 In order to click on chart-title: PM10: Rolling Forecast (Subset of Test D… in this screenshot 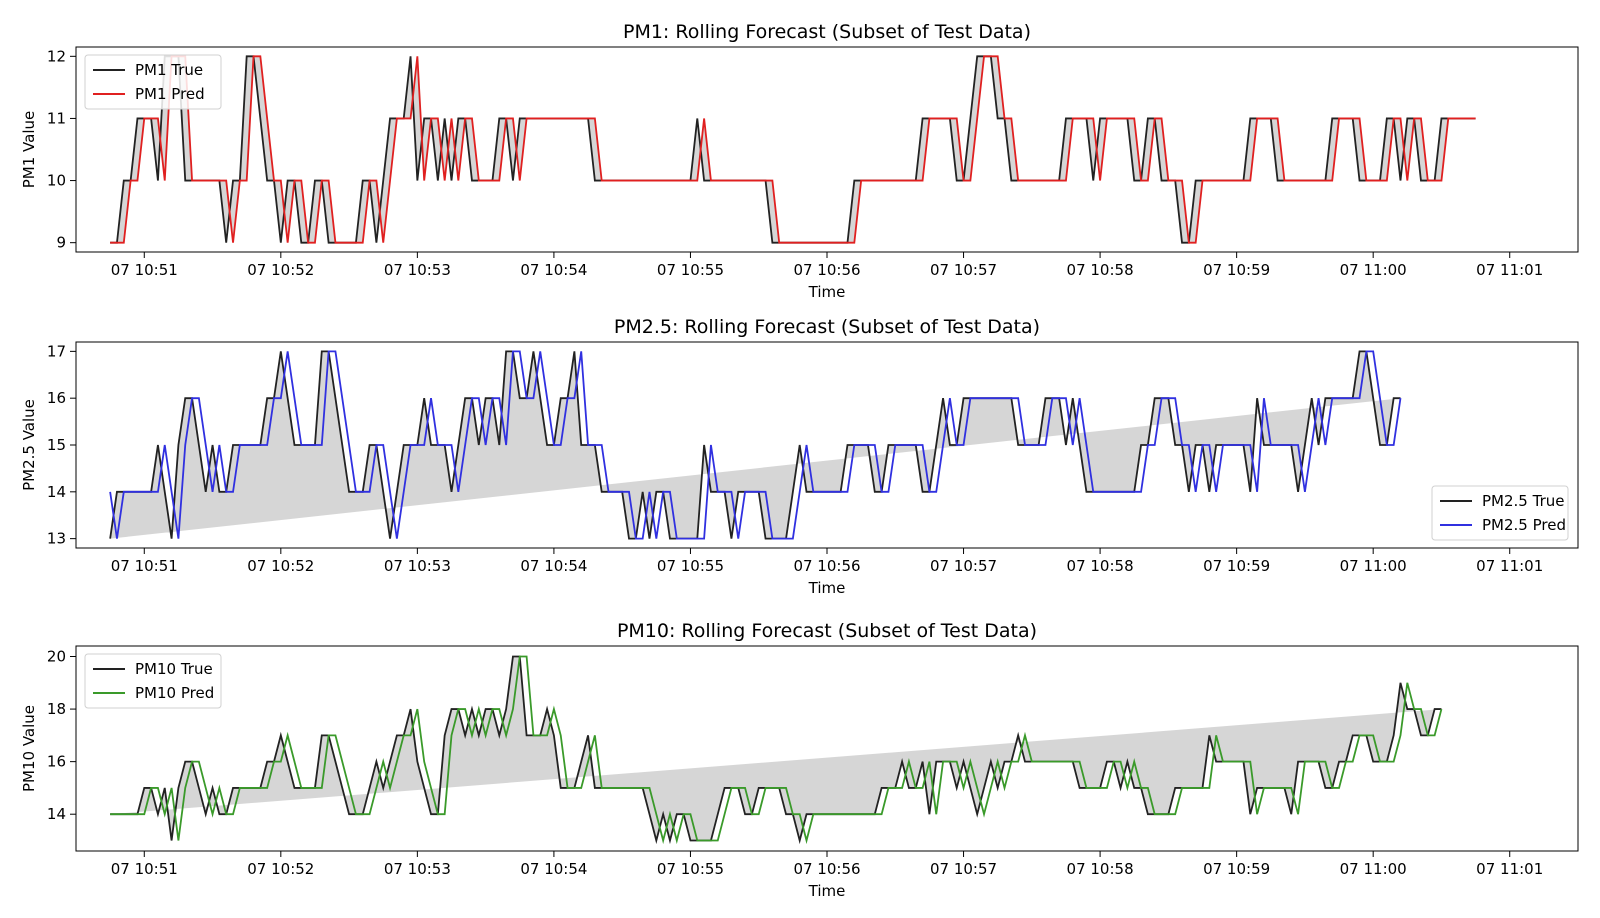, I will do `click(827, 631)`.